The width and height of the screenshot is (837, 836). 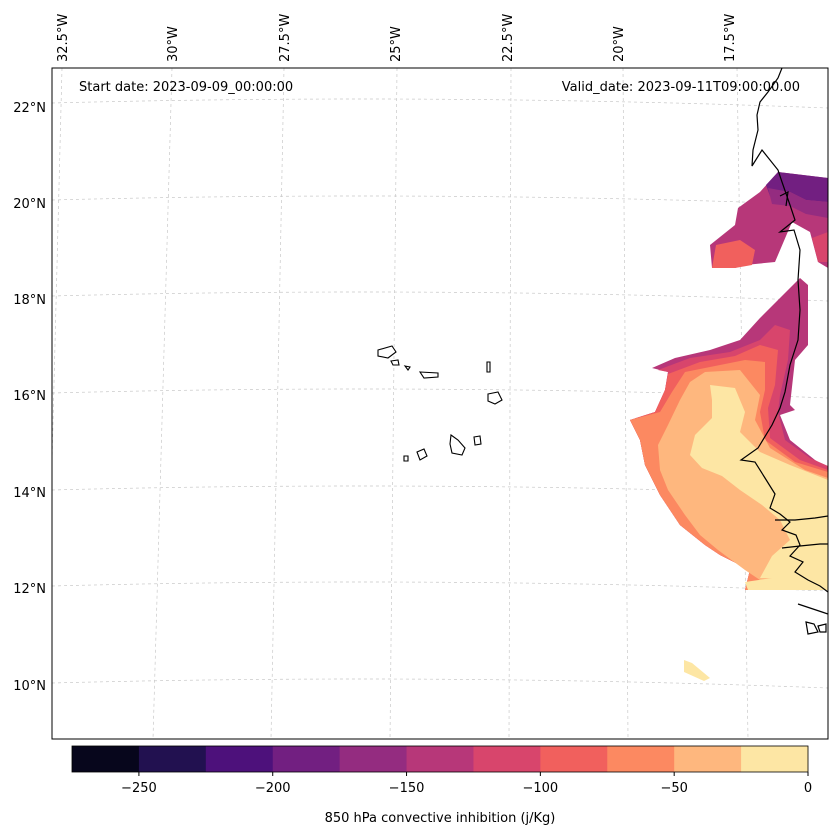 What do you see at coordinates (541, 788) in the screenshot?
I see `colorbar-tick-label: −100` at bounding box center [541, 788].